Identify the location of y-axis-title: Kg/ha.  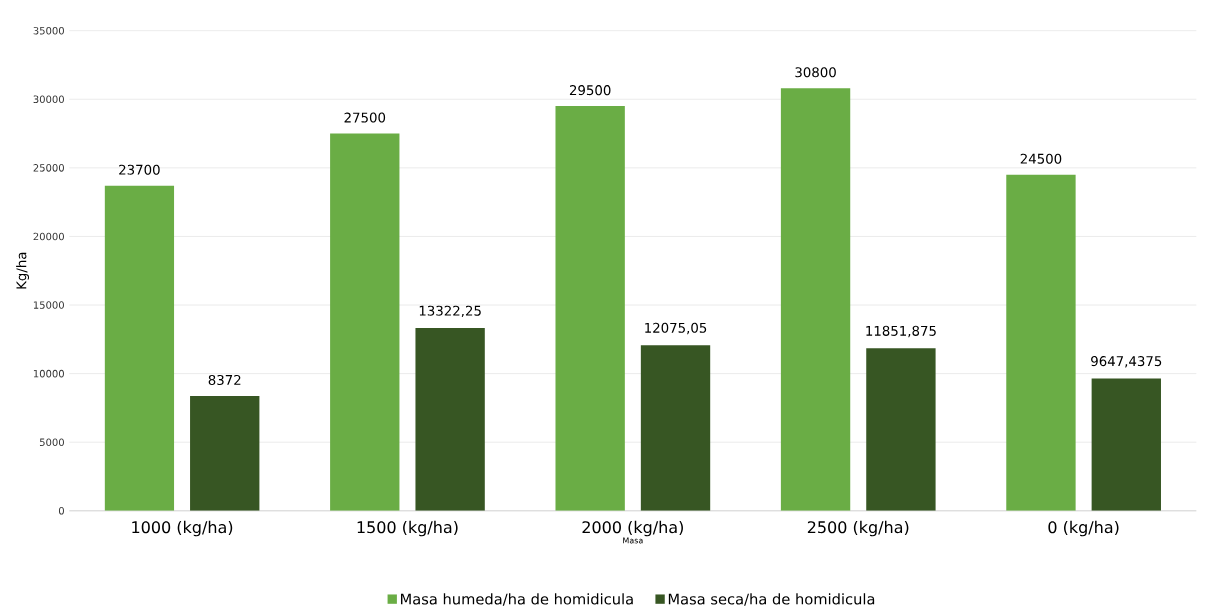
(23, 270).